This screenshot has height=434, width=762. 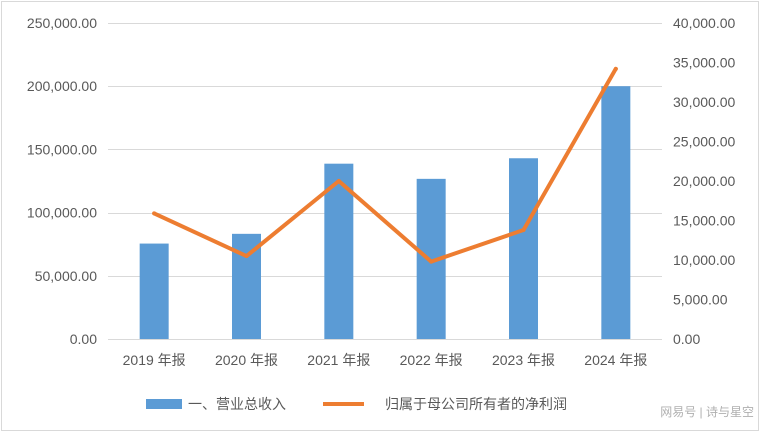 I want to click on legend-swatch-revenue, so click(x=164, y=404).